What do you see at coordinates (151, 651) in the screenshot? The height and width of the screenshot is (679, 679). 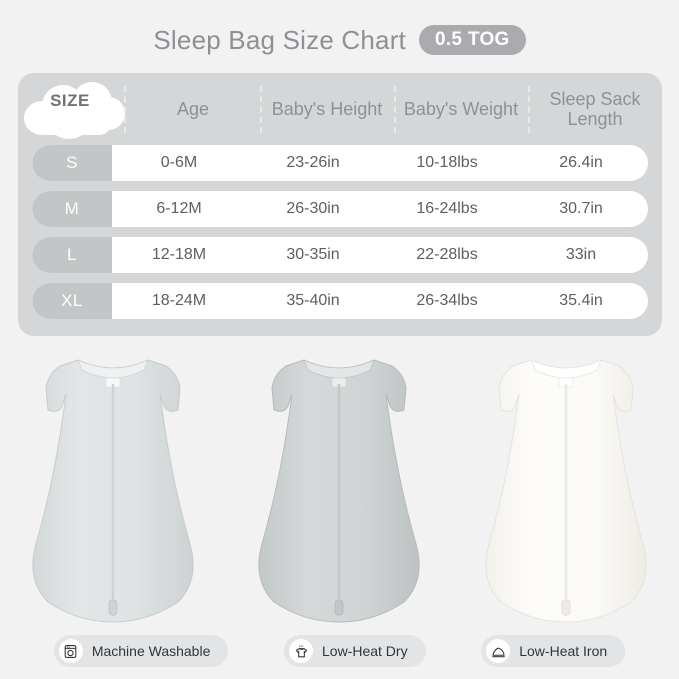 I see `care-label: Machine Washable` at bounding box center [151, 651].